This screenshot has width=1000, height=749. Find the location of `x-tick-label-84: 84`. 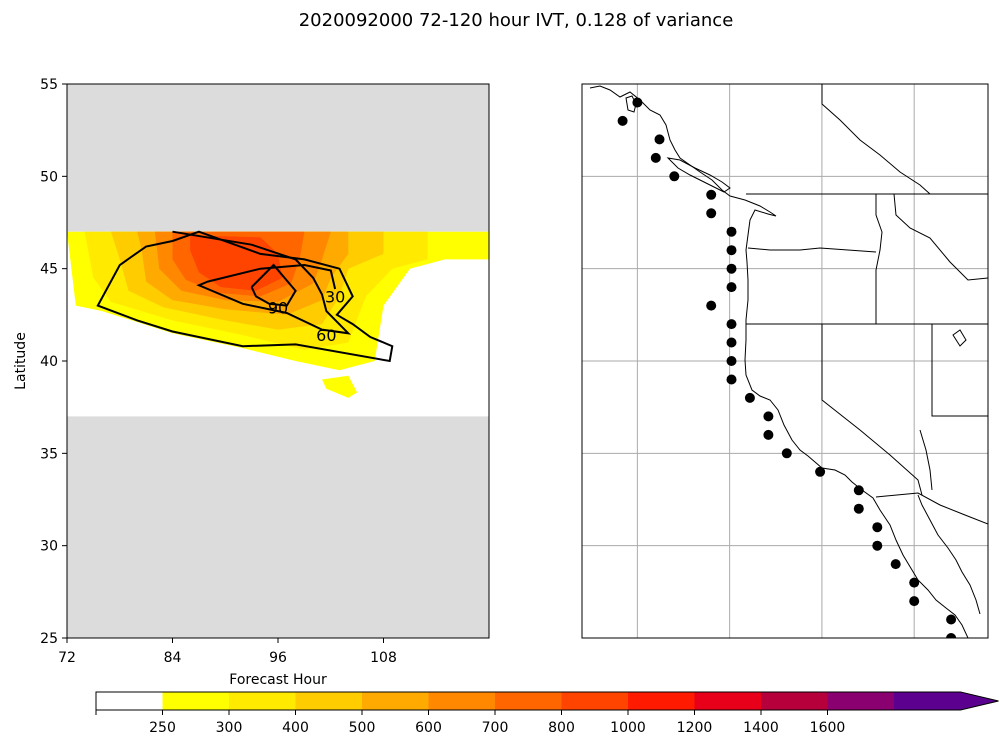

x-tick-label-84: 84 is located at coordinates (173, 658).